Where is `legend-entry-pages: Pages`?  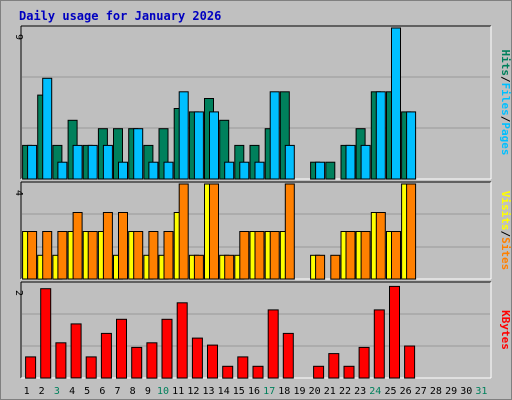 legend-entry-pages: Pages is located at coordinates (505, 138).